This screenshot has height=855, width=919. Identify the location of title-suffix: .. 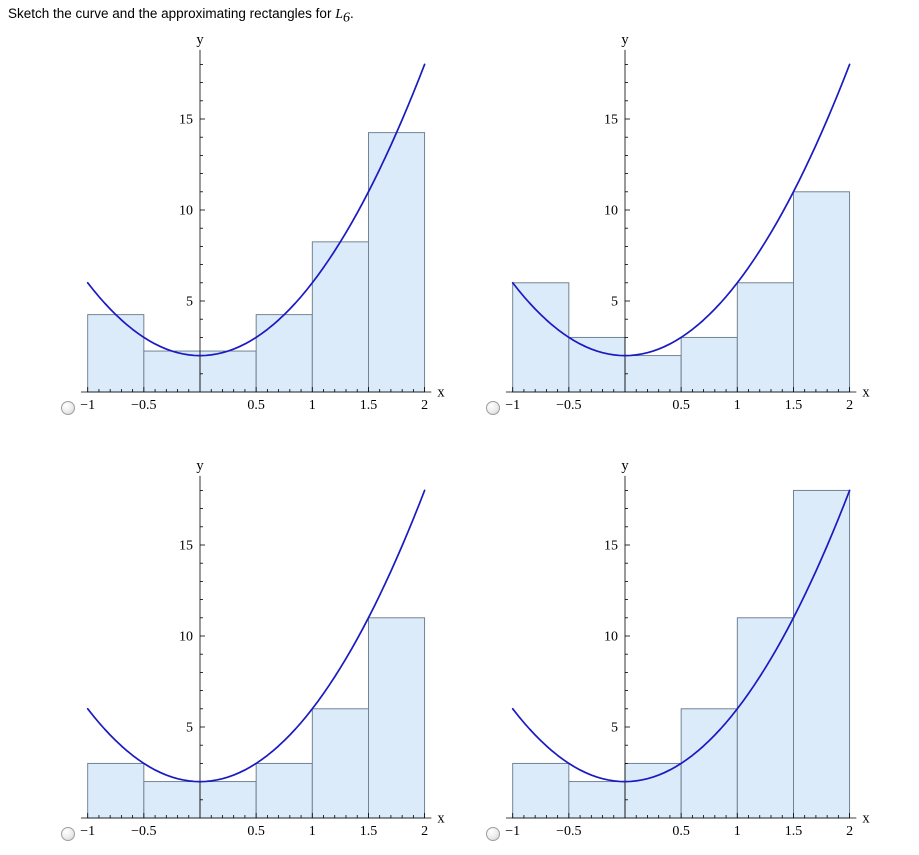
(351, 13).